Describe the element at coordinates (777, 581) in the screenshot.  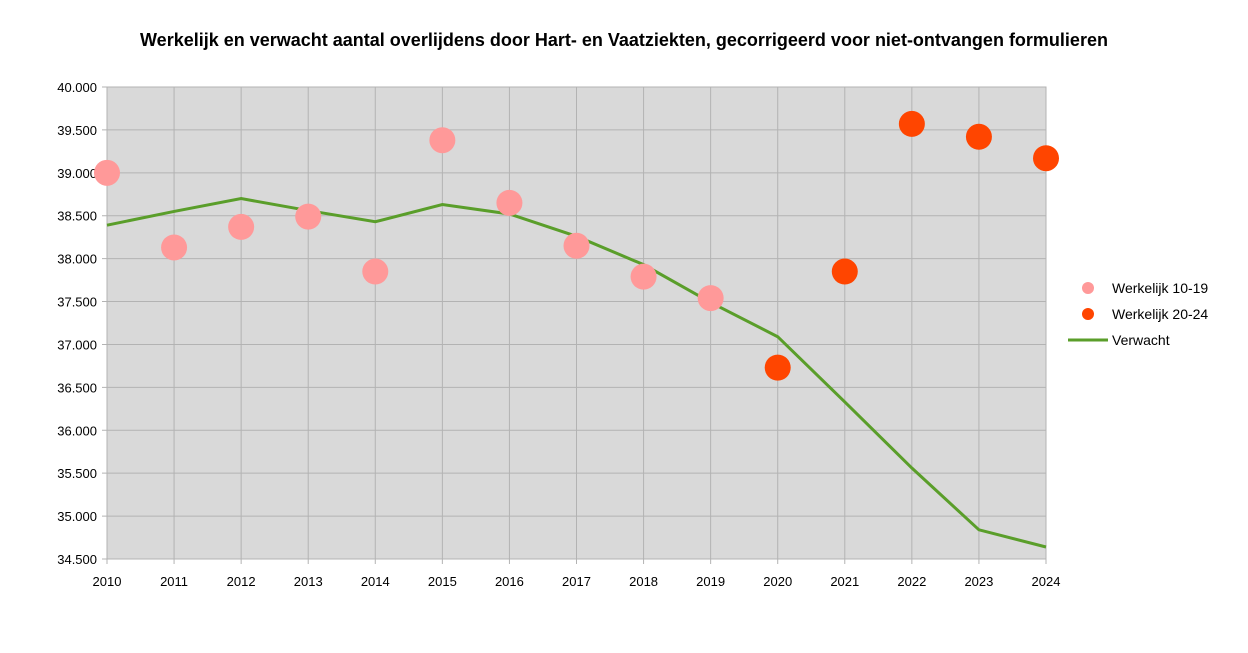
I see `x-tick-label: 2020` at that location.